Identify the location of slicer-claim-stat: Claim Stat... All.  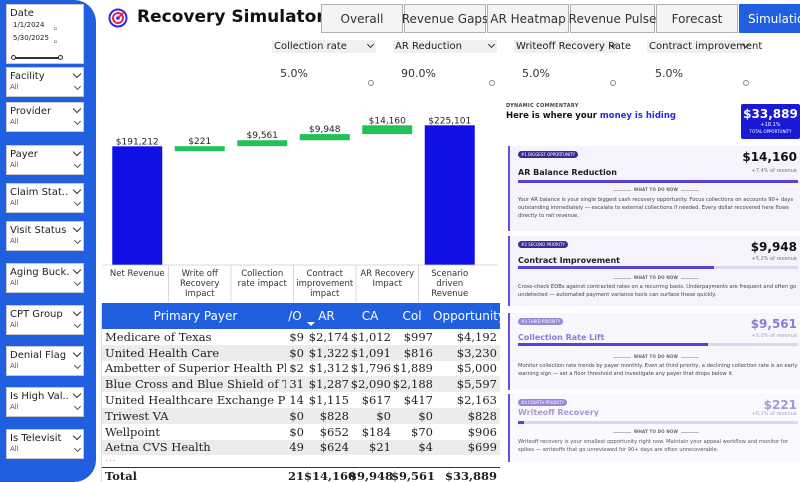
(45, 198).